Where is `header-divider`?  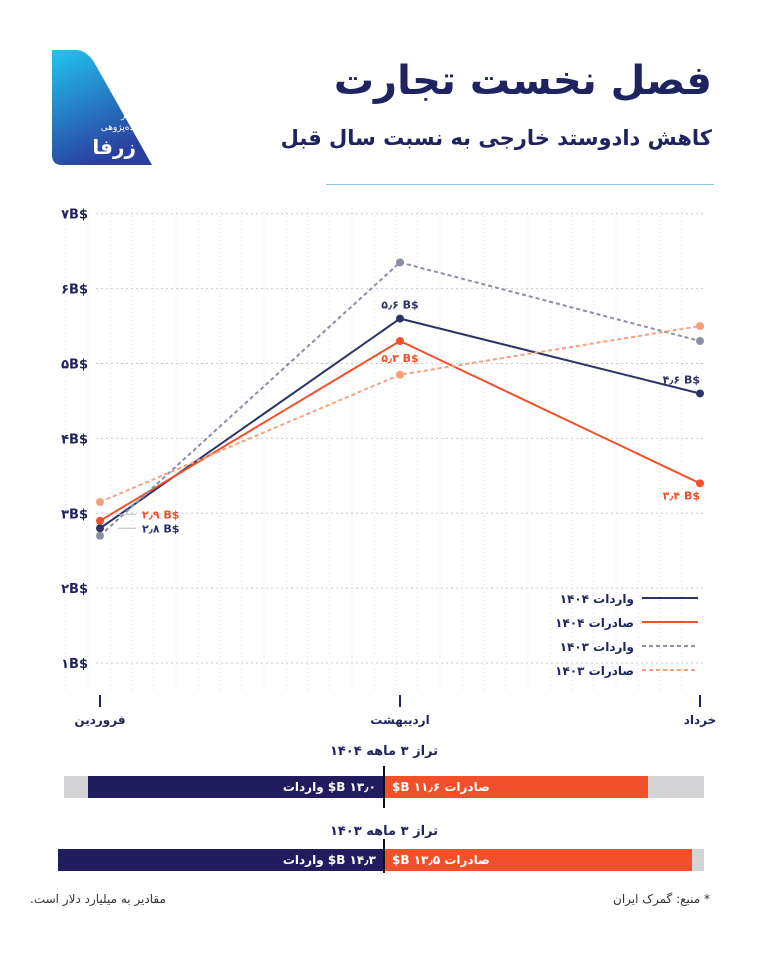 header-divider is located at coordinates (520, 184).